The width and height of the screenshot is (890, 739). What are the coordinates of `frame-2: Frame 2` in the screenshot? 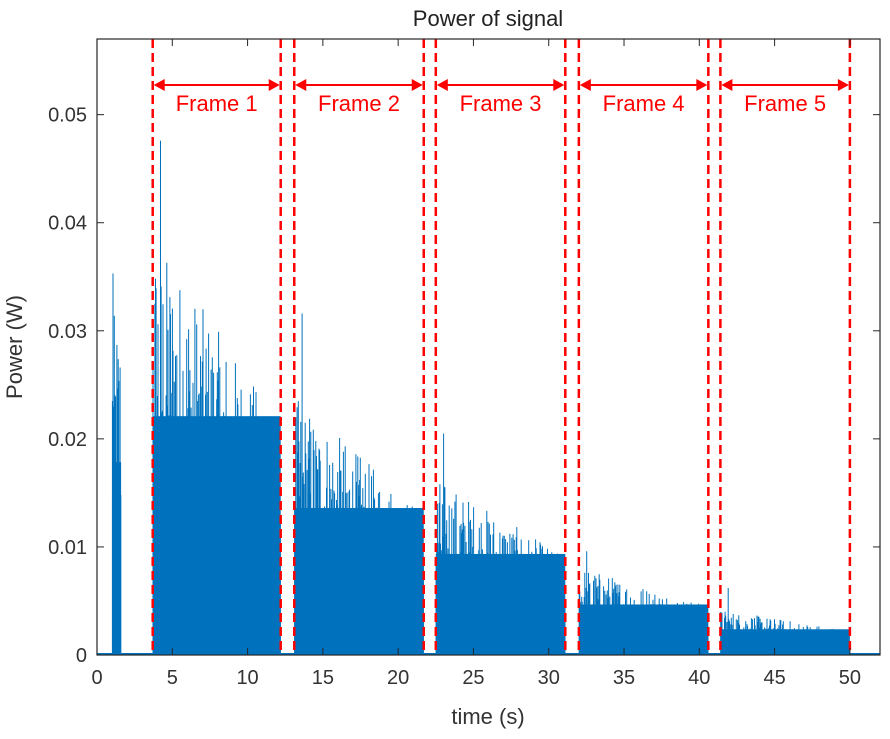 It's located at (359, 347).